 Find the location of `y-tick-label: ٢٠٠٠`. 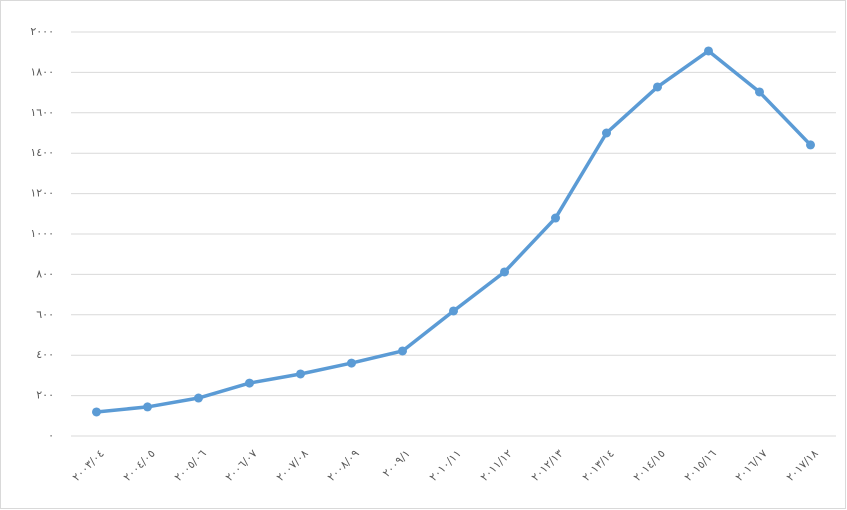

y-tick-label: ٢٠٠٠ is located at coordinates (42, 31).